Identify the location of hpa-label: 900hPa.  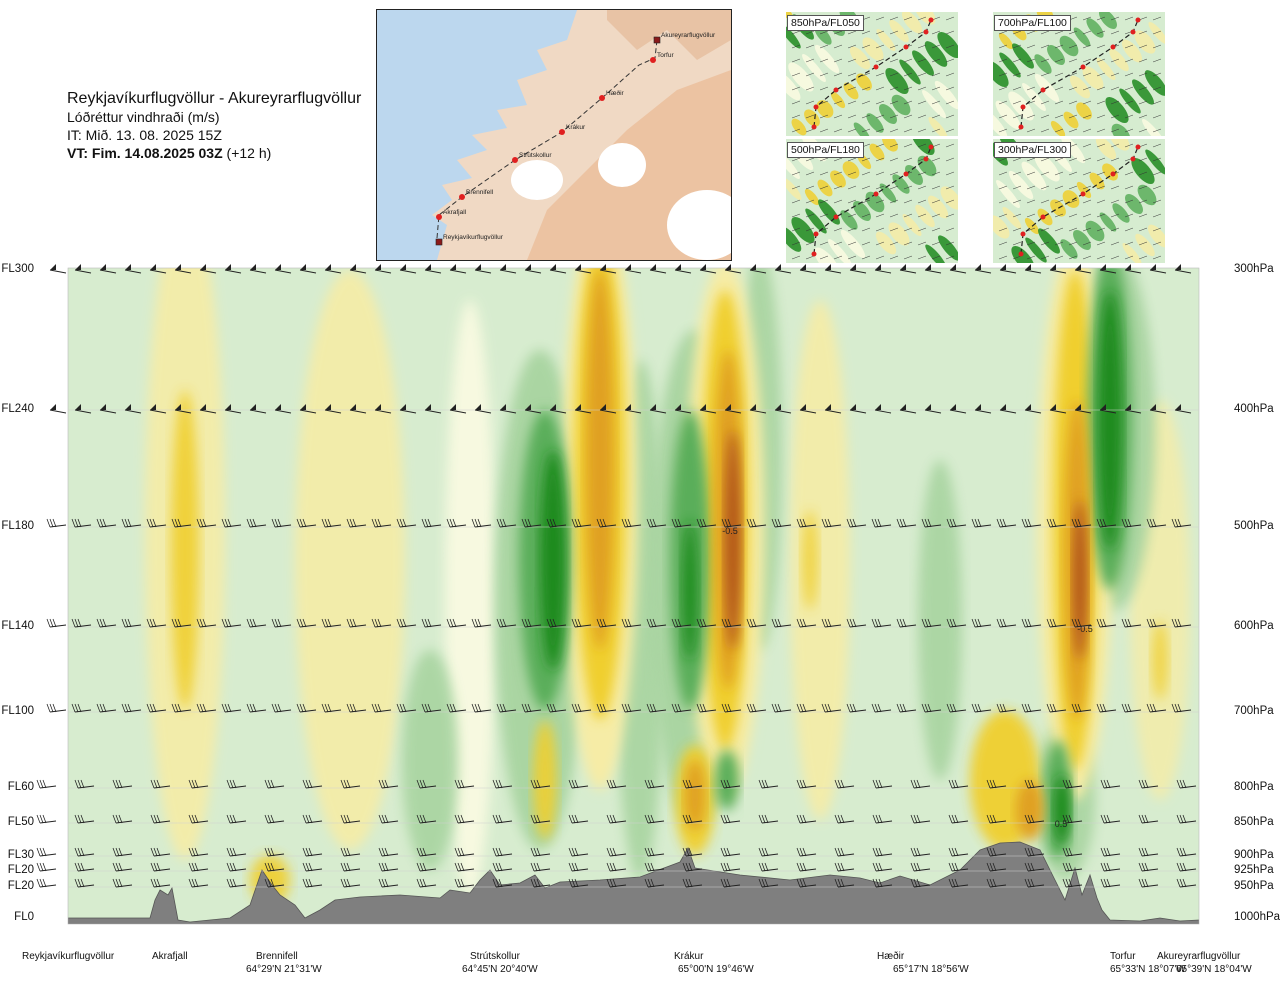
(1254, 855).